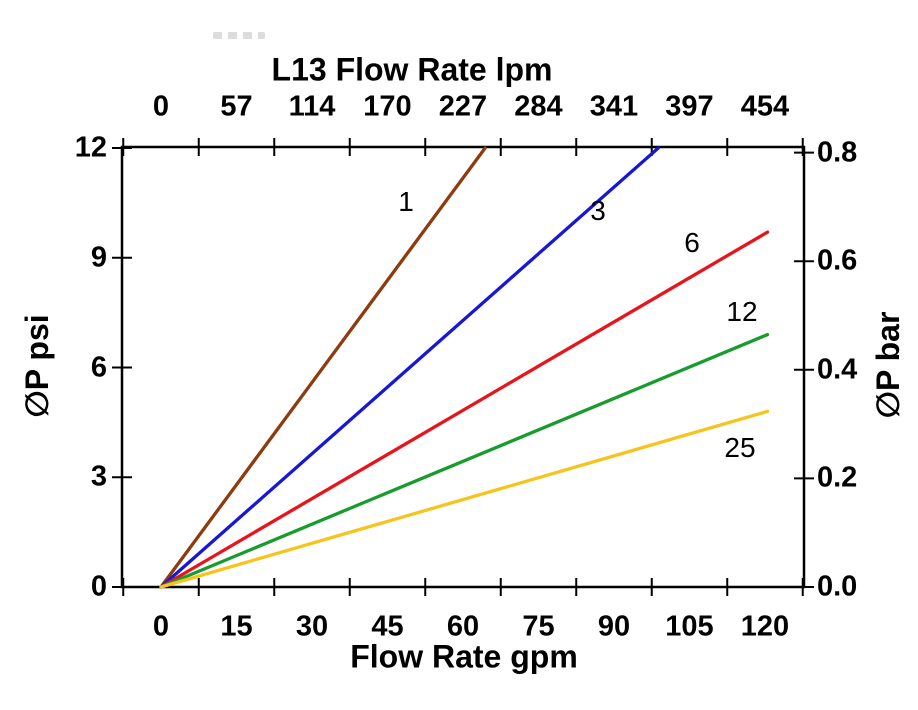  I want to click on y-tick-label-psi-0: 0, so click(98, 586).